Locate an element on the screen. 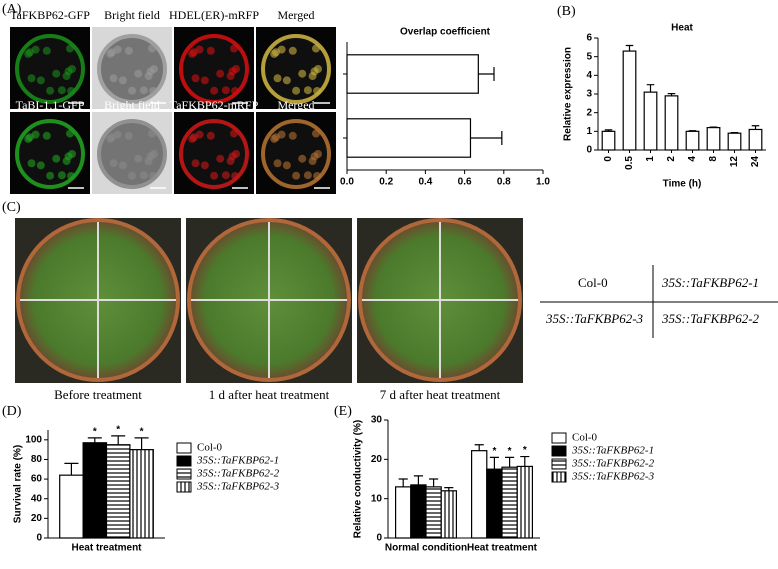 This screenshot has width=778, height=569. legend-label: 35S::TaFKBP62-3 is located at coordinates (238, 487).